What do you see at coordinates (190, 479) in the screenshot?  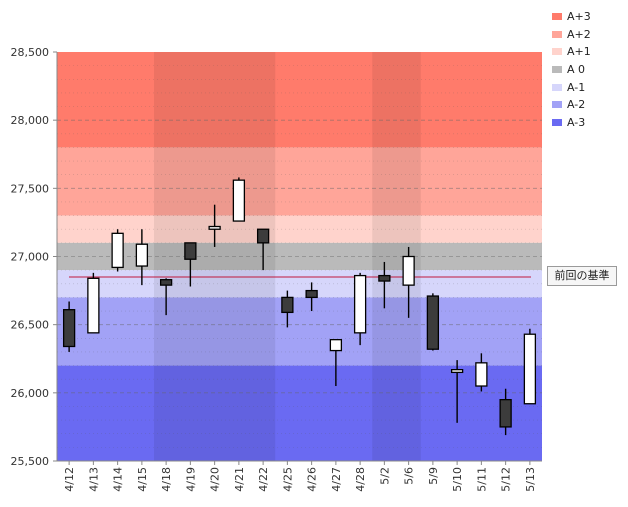 I see `x-tick-label: 4/19` at bounding box center [190, 479].